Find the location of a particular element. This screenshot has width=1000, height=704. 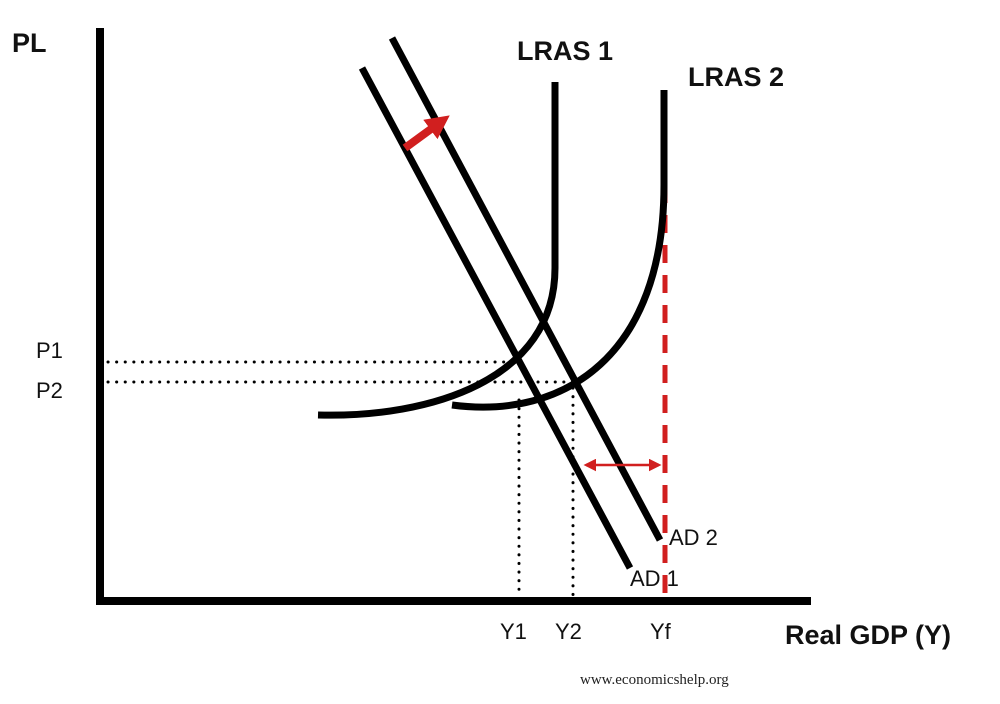

y-axis-label: PL is located at coordinates (29, 43).